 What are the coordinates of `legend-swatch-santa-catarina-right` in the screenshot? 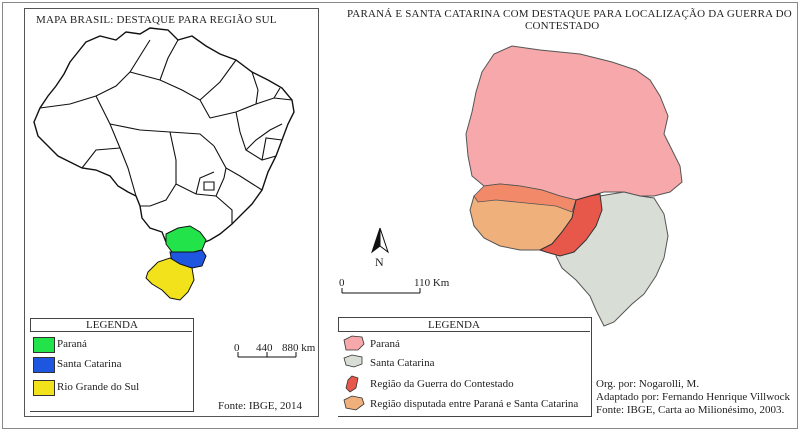 It's located at (353, 361).